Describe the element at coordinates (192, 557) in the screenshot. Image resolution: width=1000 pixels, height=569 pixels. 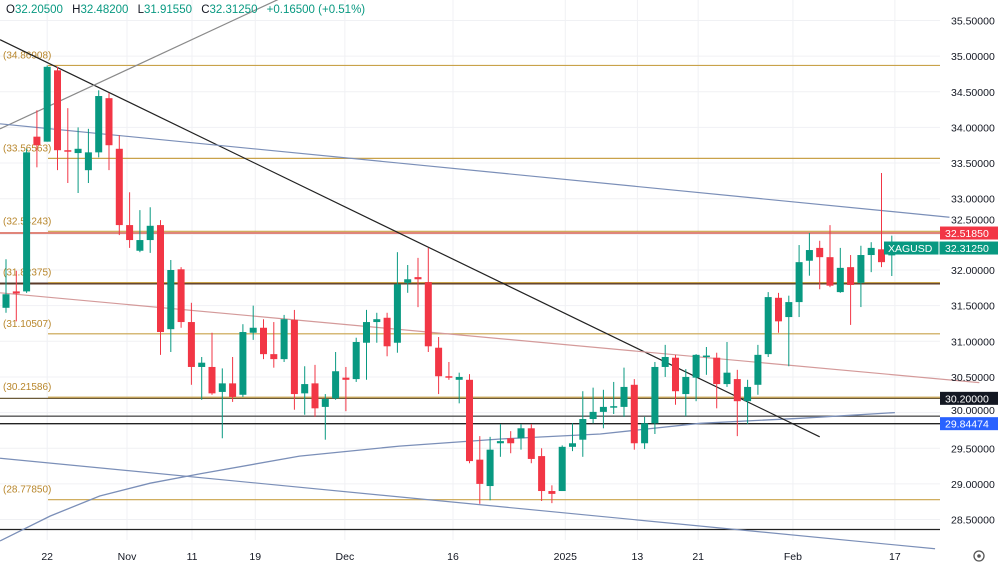
I see `x-tick-label: 11` at that location.